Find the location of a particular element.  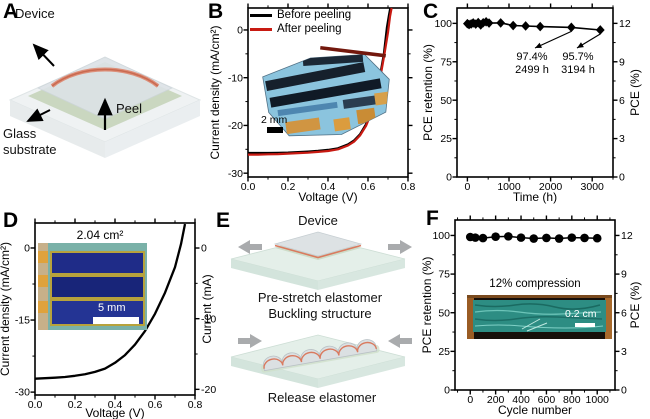

wrinkle-scratch is located at coordinates (534, 325).